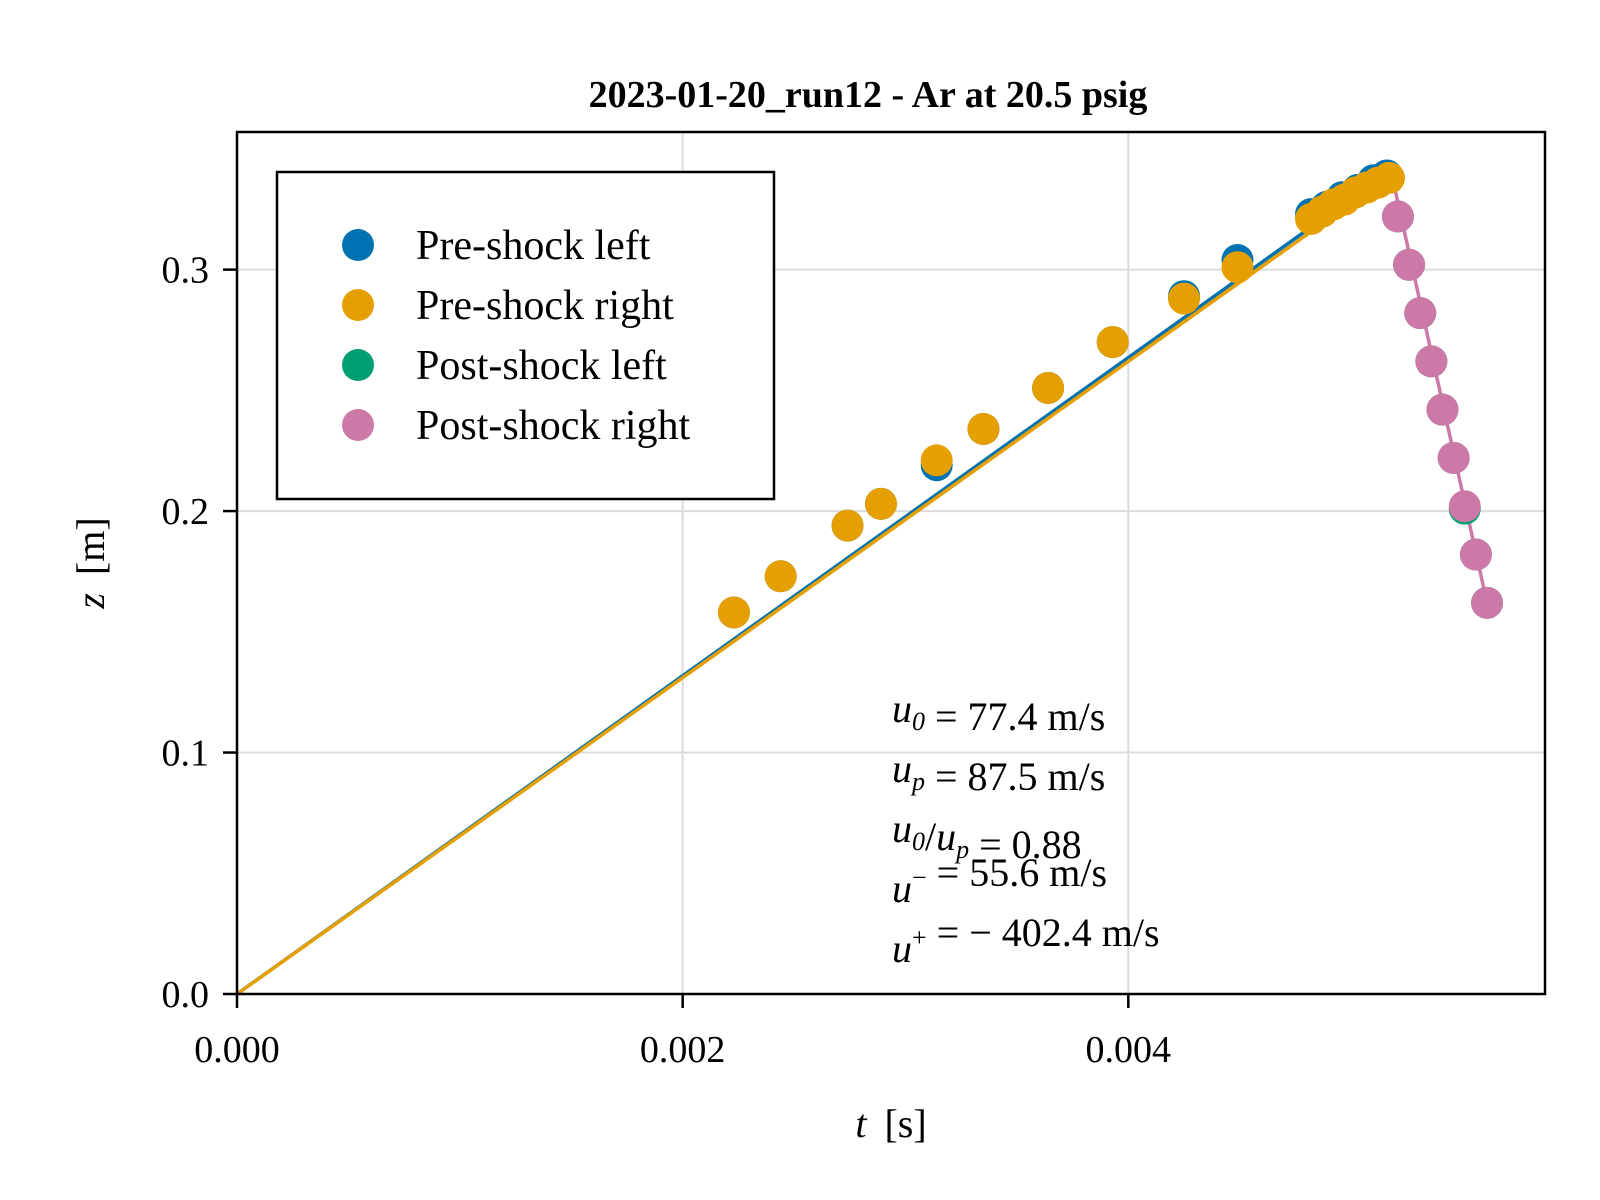 This screenshot has height=1200, width=1600. I want to click on annotation-line: u− = 55.6 m/s, so click(999, 880).